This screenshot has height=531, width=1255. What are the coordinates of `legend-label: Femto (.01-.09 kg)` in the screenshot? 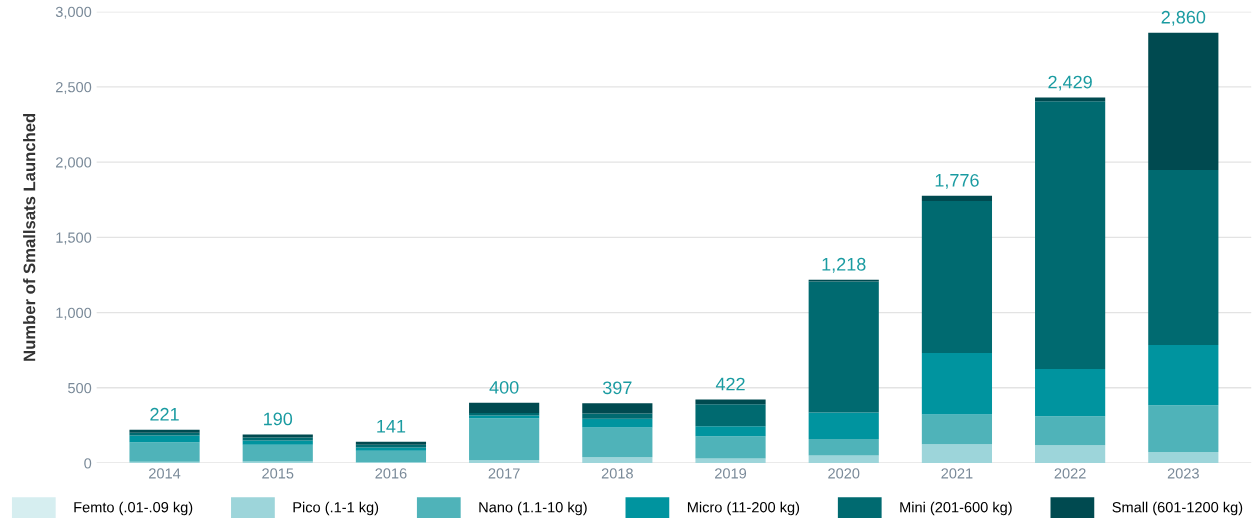 It's located at (133, 508).